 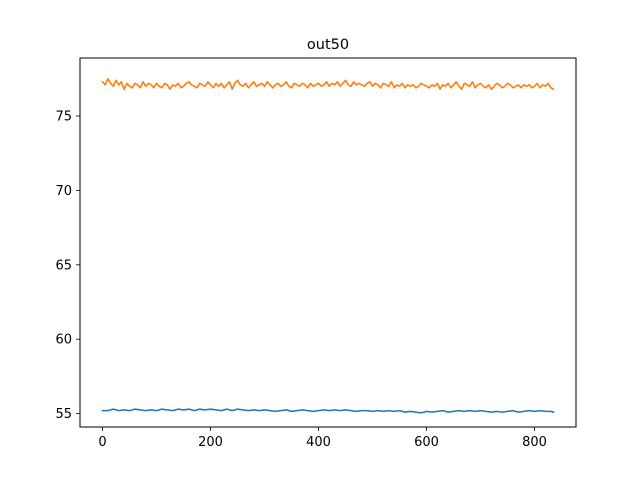 I want to click on x-tick-label: 600, so click(x=426, y=442).